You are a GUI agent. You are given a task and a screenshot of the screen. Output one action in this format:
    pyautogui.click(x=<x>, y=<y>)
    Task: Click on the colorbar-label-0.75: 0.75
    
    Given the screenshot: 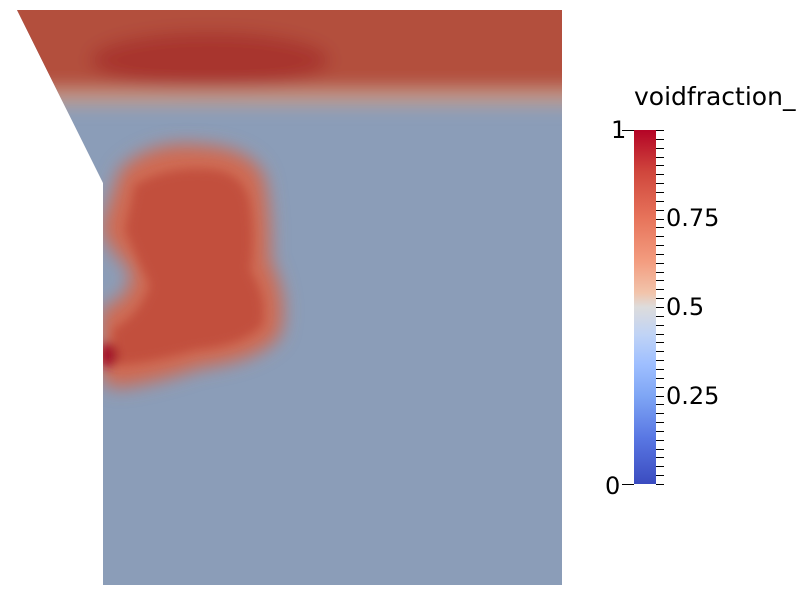 What is the action you would take?
    pyautogui.click(x=693, y=218)
    